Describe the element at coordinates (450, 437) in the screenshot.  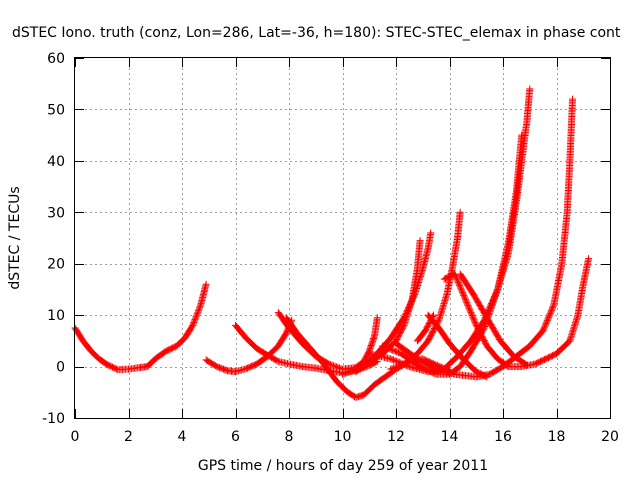
I see `x-tick-label: 14` at that location.